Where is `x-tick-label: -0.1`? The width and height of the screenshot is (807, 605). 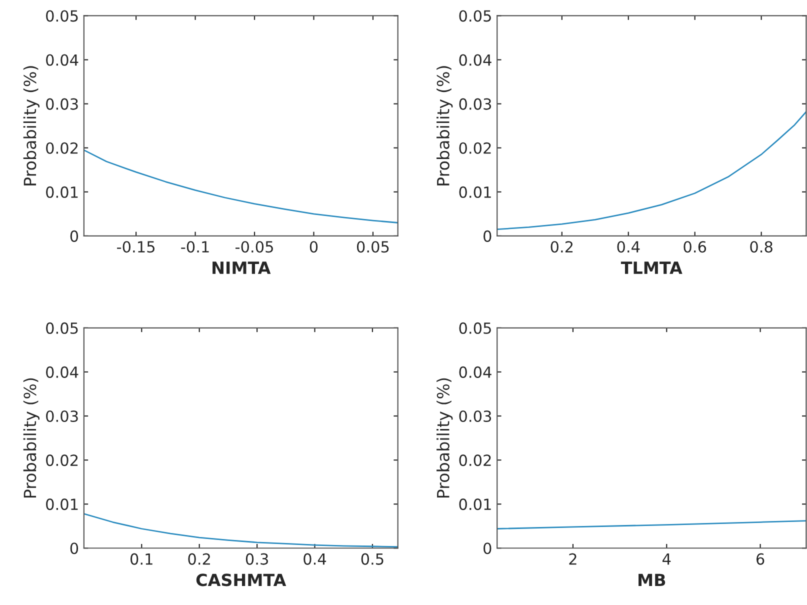 x-tick-label: -0.1 is located at coordinates (195, 247).